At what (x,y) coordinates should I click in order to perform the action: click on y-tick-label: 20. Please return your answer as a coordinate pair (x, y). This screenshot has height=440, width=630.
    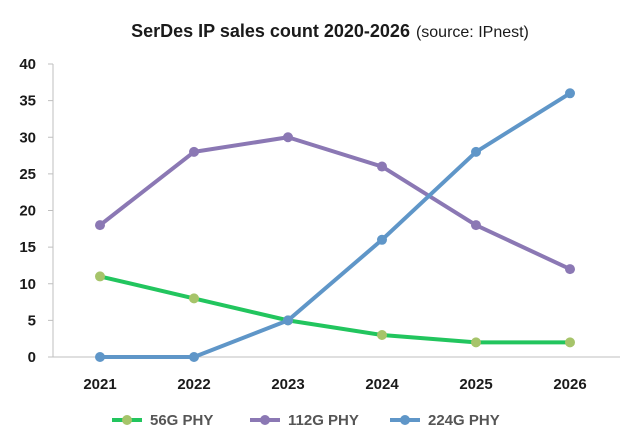
    Looking at the image, I should click on (27, 211).